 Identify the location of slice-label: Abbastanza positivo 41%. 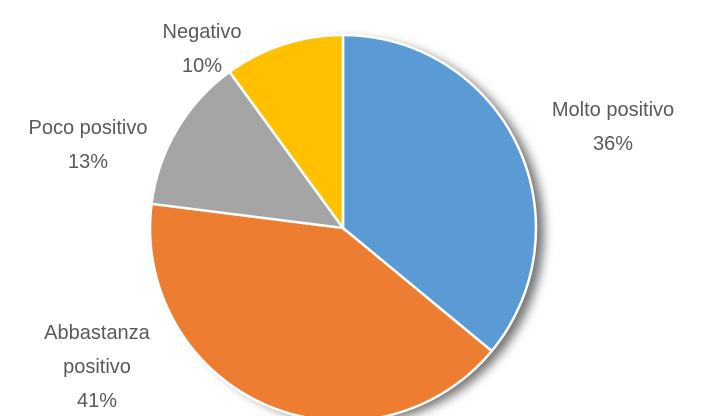
(97, 366).